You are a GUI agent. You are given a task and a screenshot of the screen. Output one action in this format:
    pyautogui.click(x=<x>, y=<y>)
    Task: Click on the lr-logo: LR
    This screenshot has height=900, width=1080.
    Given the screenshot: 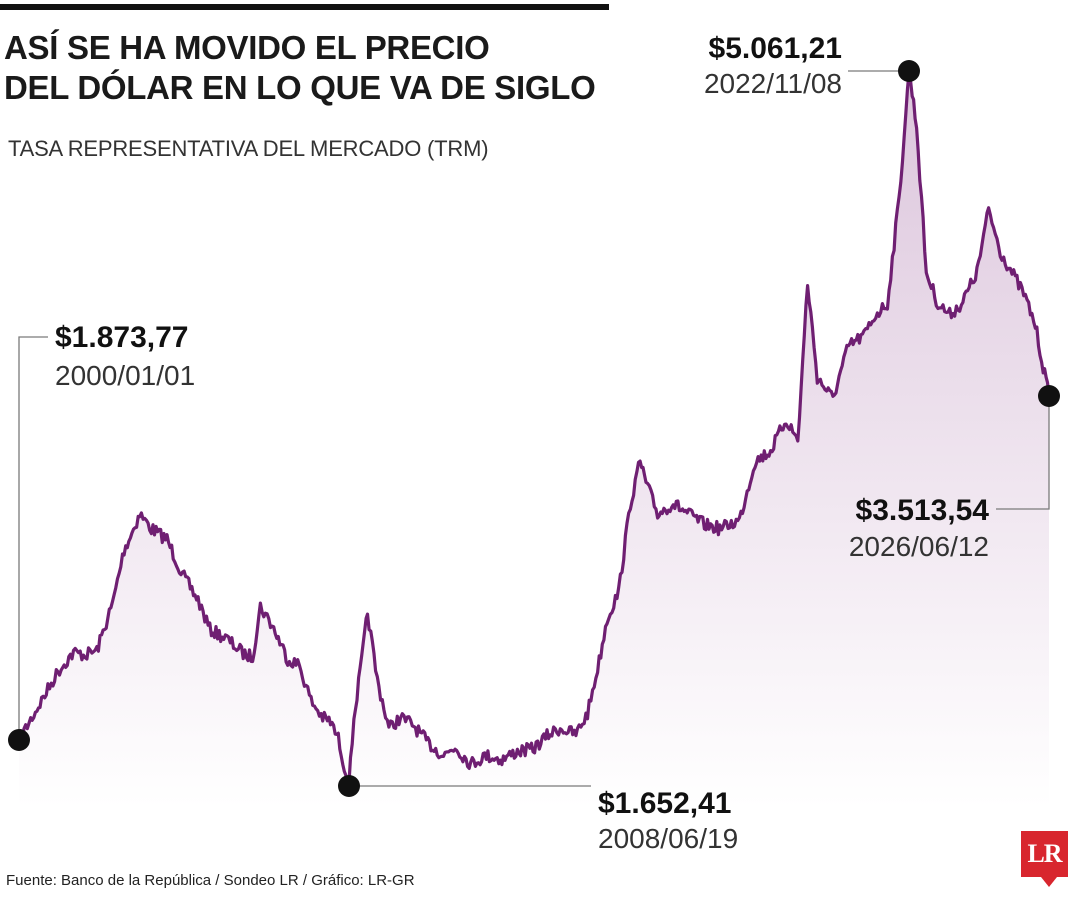 What is the action you would take?
    pyautogui.click(x=1044, y=859)
    